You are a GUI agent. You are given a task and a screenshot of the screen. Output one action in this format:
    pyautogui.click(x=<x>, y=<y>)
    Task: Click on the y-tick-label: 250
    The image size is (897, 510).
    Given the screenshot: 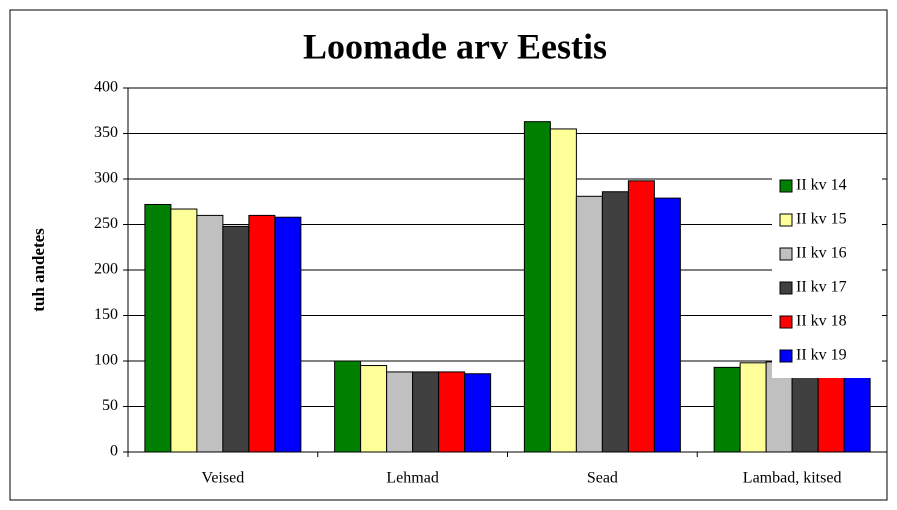 What is the action you would take?
    pyautogui.click(x=106, y=223)
    